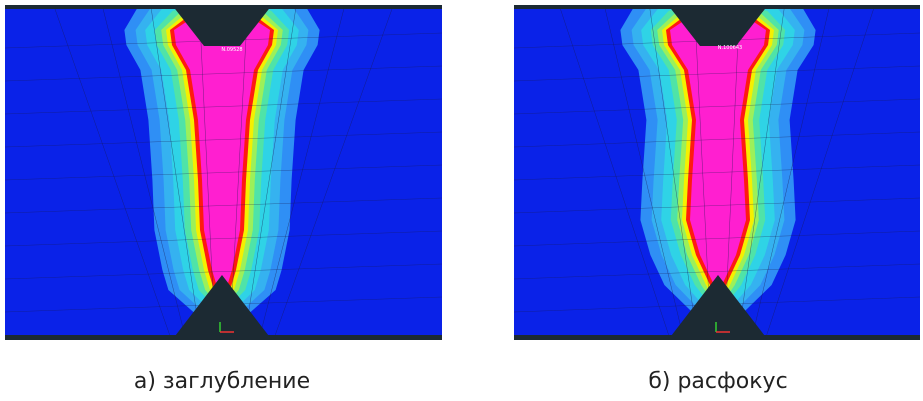  Describe the element at coordinates (730, 48) in the screenshot. I see `node-label: N.100643` at that location.